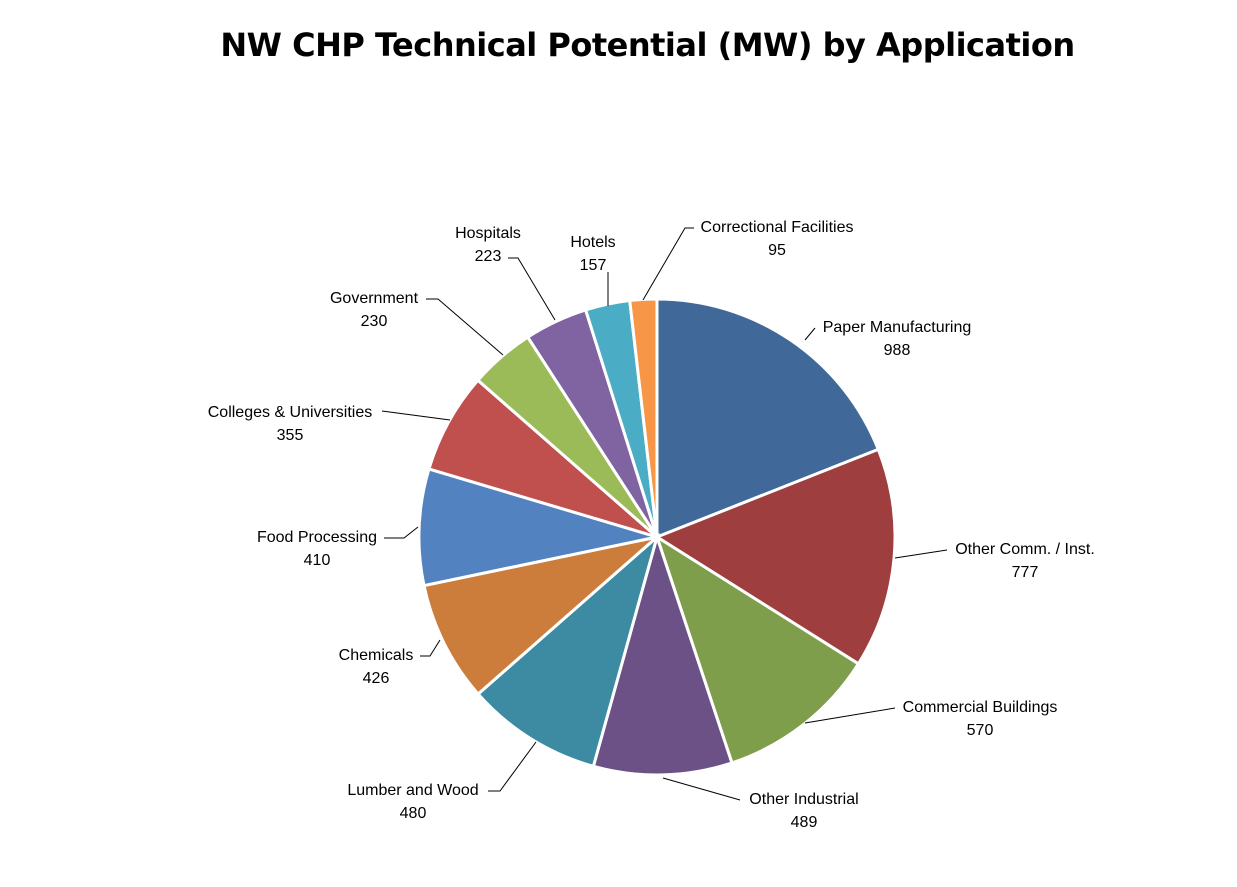  Describe the element at coordinates (374, 321) in the screenshot. I see `slice-value-label: 230` at that location.